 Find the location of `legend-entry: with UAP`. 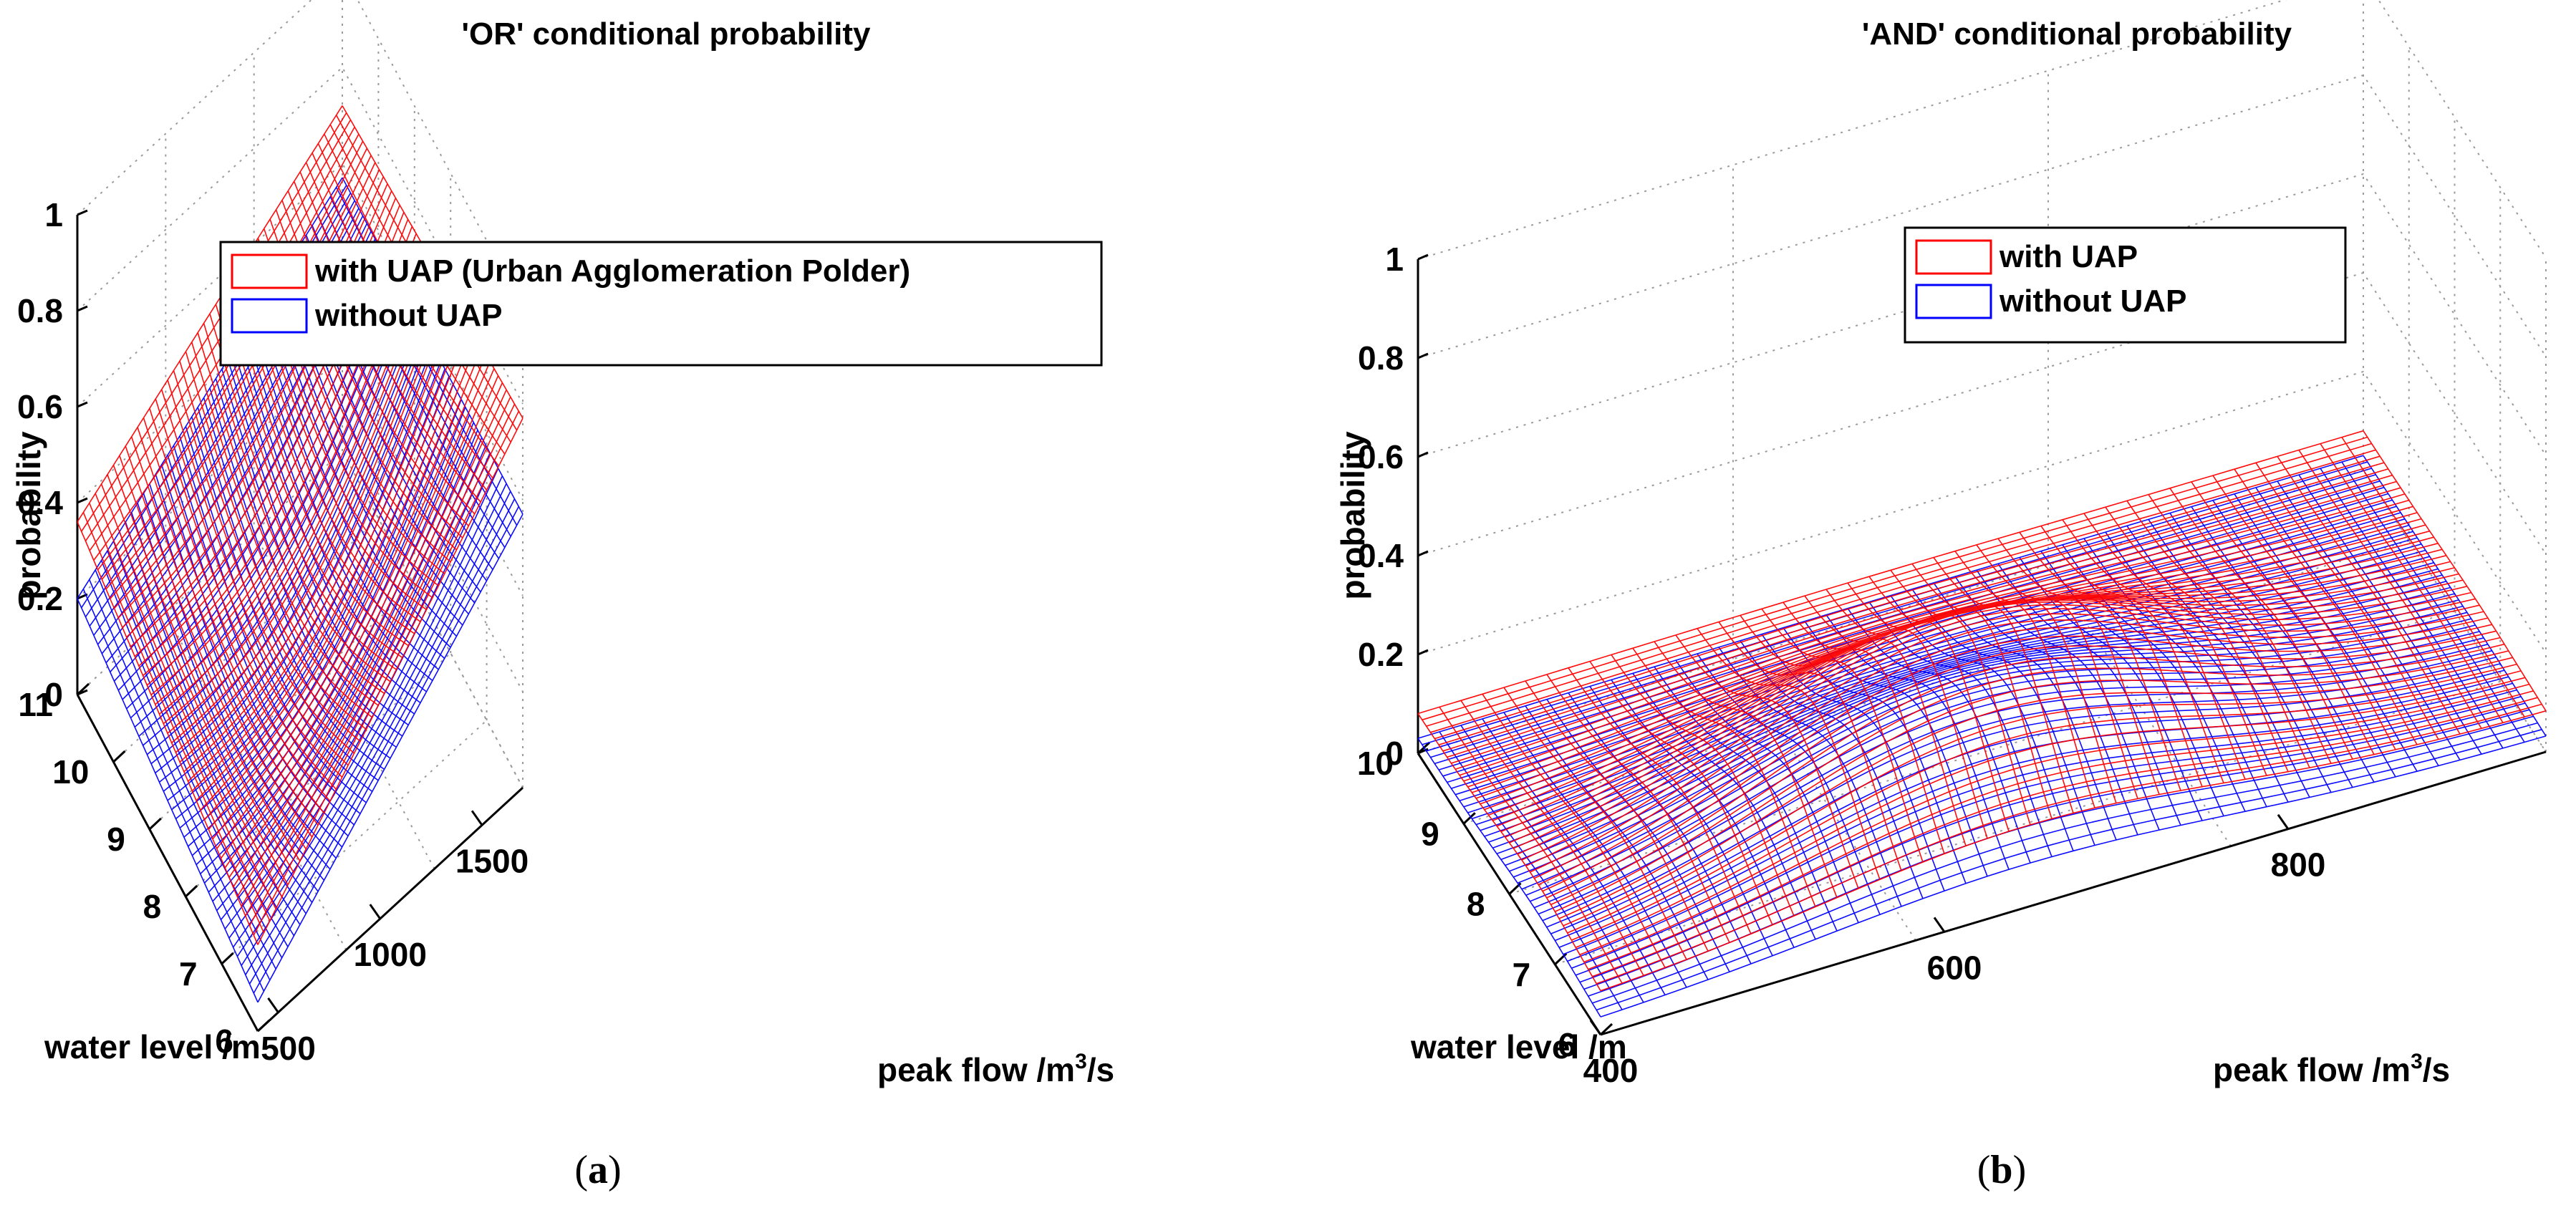

legend-entry: with UAP is located at coordinates (2068, 256).